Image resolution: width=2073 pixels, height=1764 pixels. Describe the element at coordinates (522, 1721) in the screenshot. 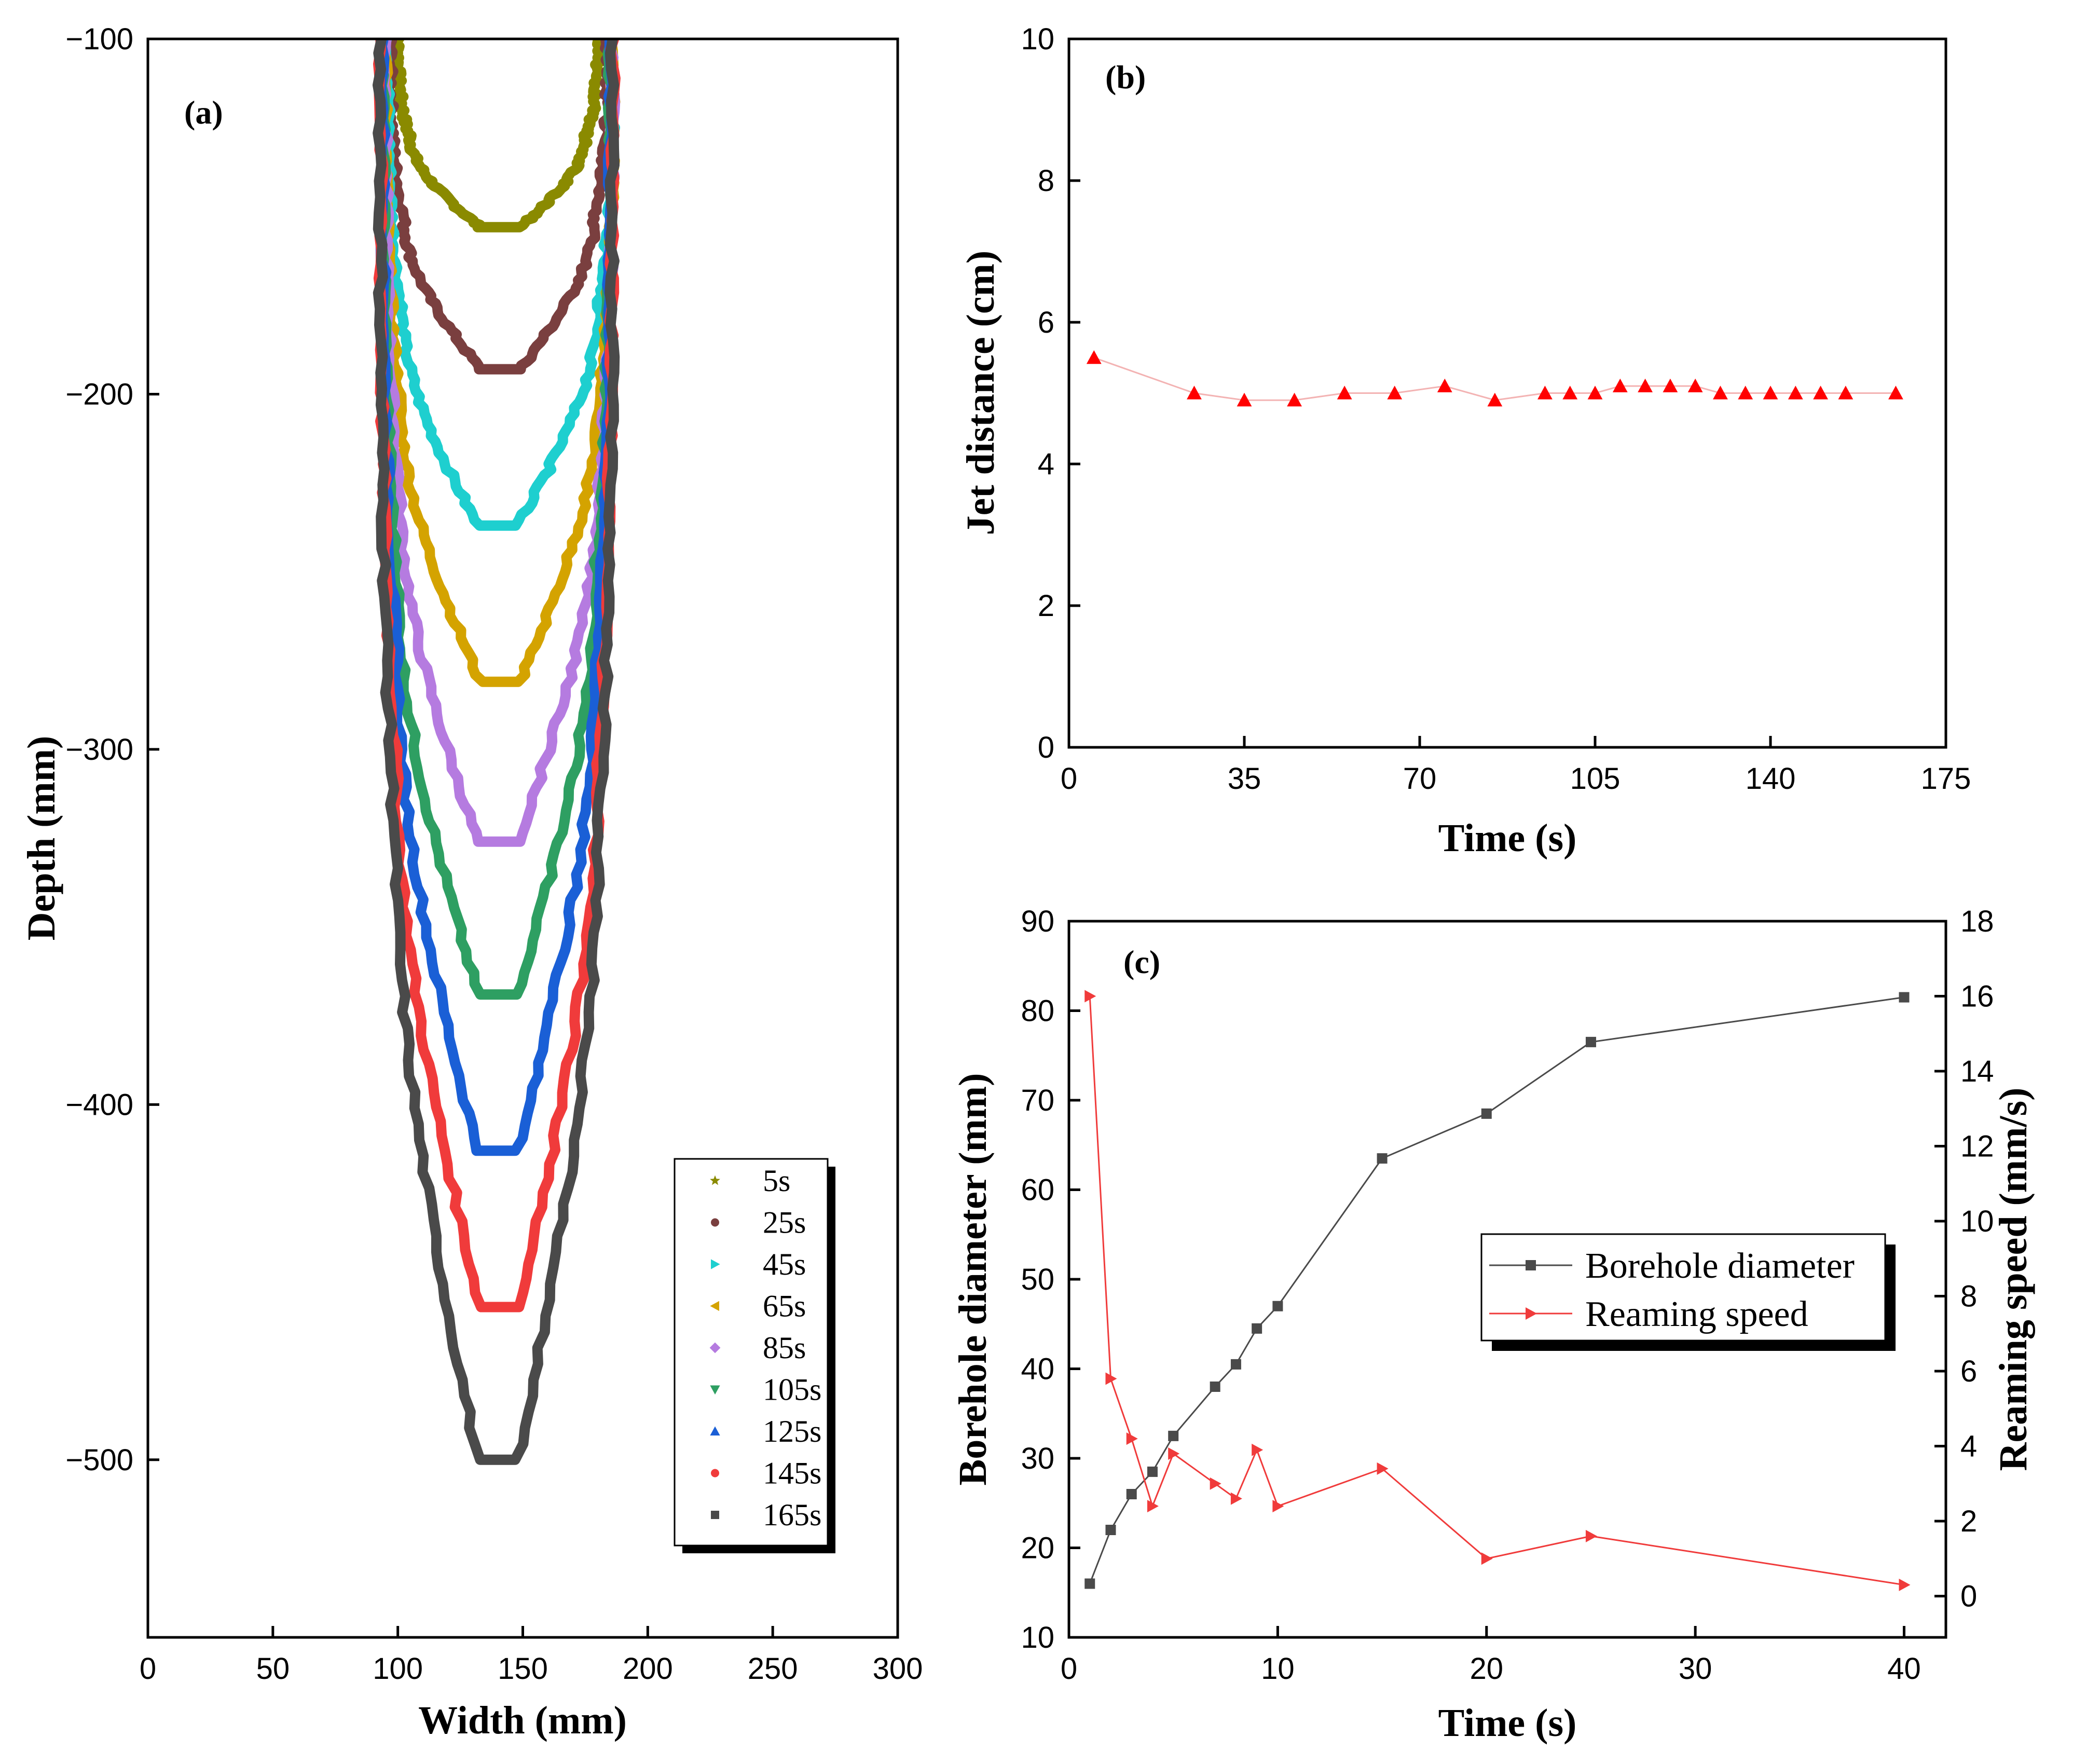

I see `a-x-axis-title: Width (mm)` at that location.